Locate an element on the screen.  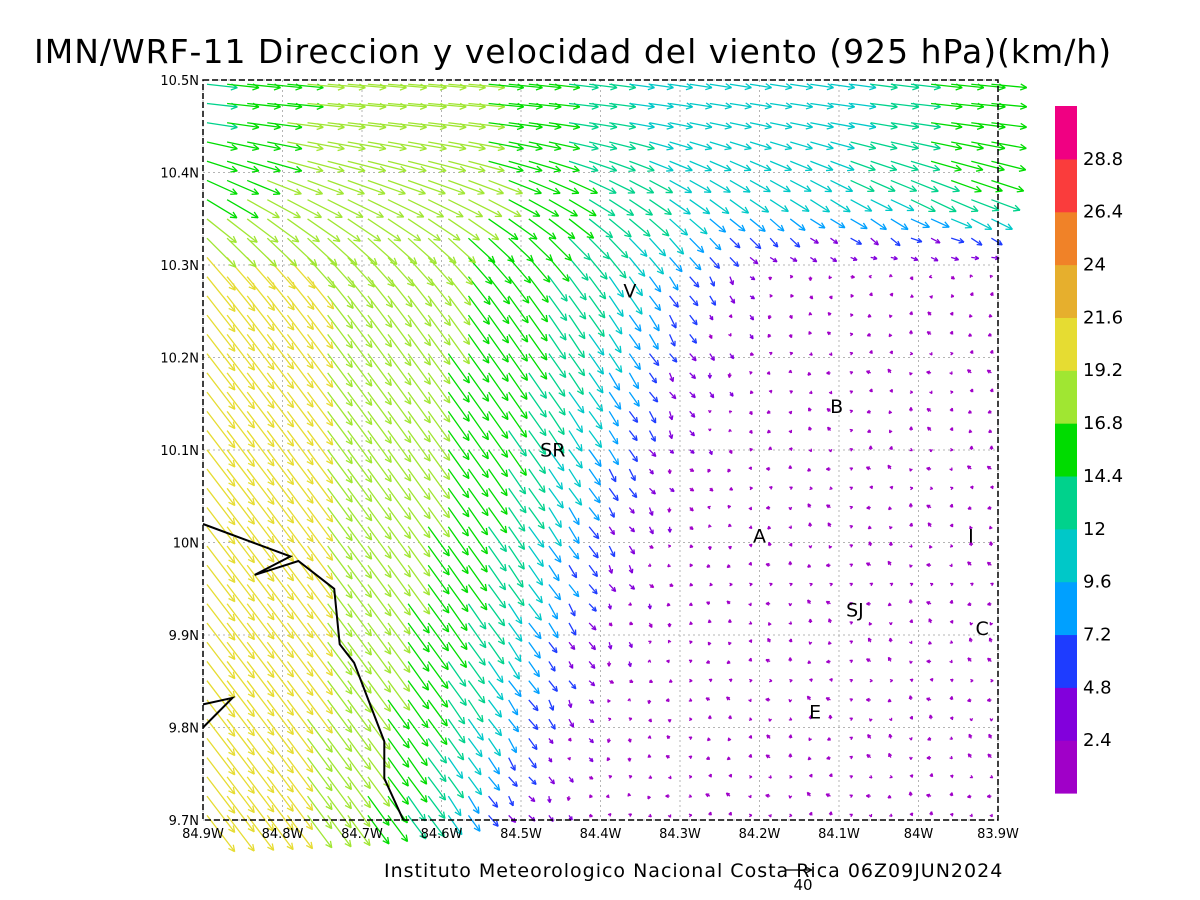
x-tick-label: 84.5W is located at coordinates (521, 834).